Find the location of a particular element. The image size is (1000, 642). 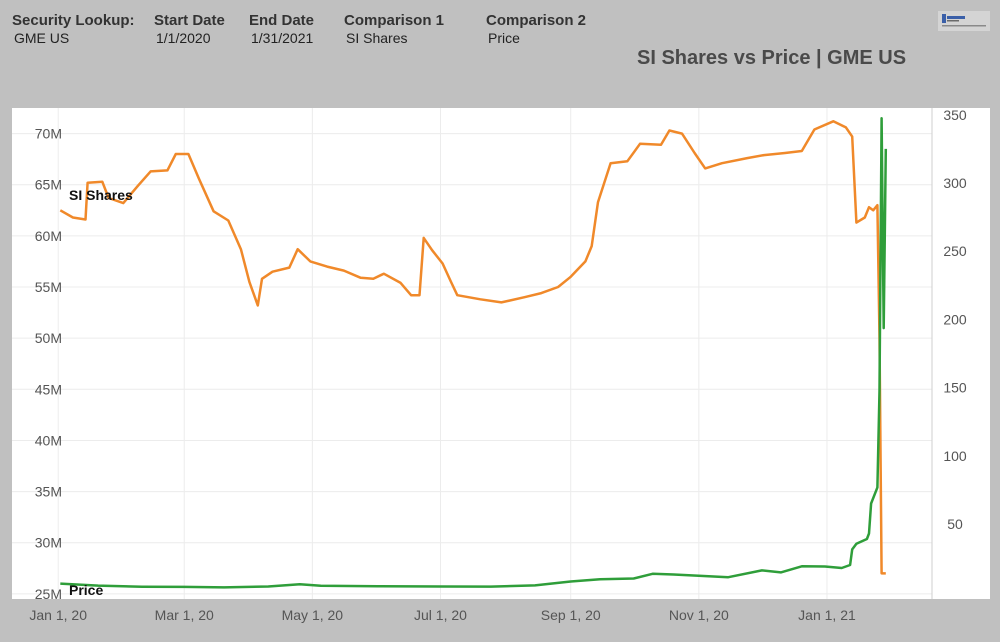

x-tick-label: Nov 1, 20 is located at coordinates (699, 615).